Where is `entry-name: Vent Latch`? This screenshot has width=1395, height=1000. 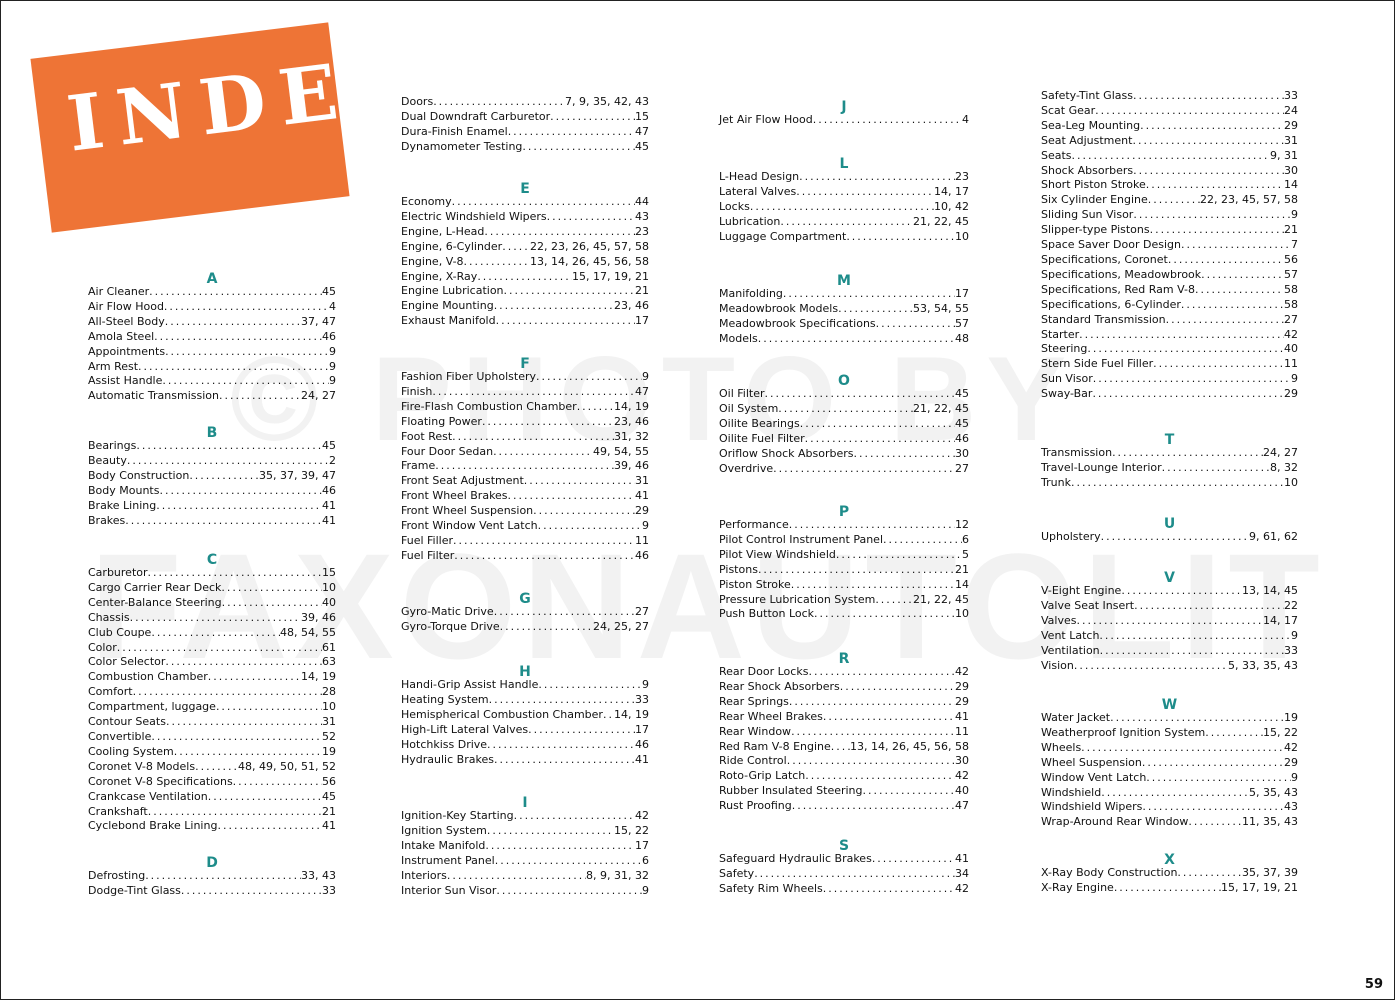 entry-name: Vent Latch is located at coordinates (1070, 635).